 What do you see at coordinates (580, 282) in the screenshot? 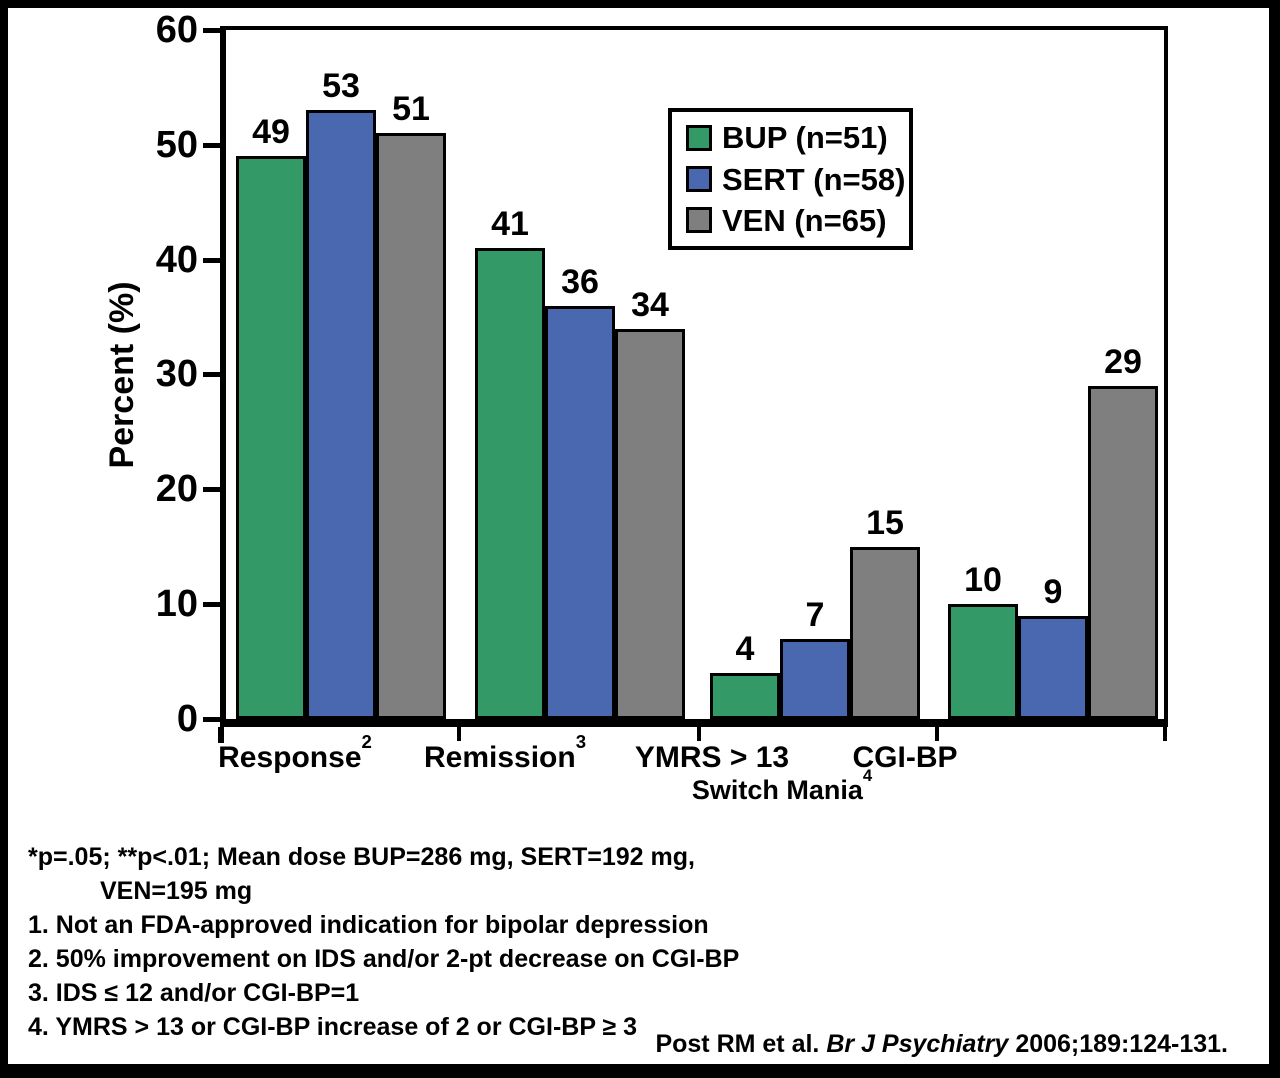
I see `bar-value-label: 36` at bounding box center [580, 282].